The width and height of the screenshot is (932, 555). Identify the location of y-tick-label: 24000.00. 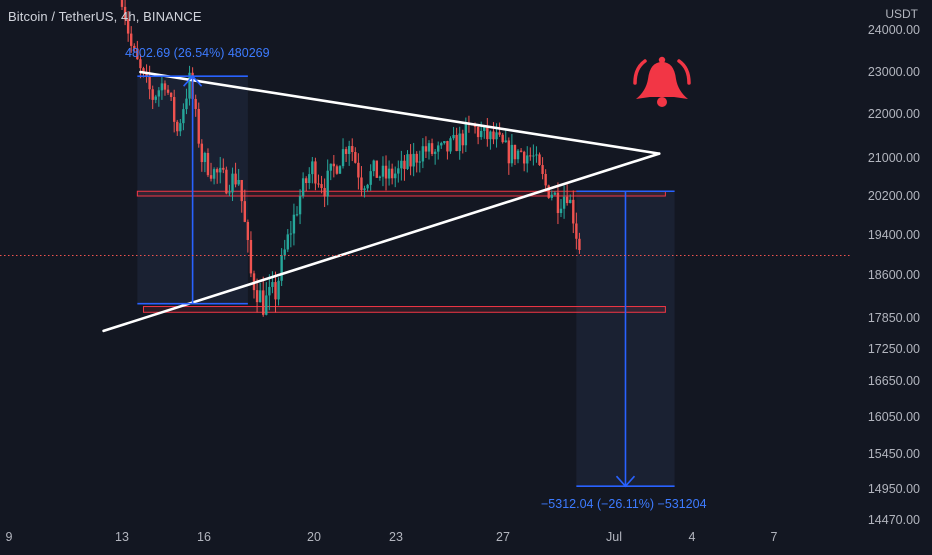
(894, 30).